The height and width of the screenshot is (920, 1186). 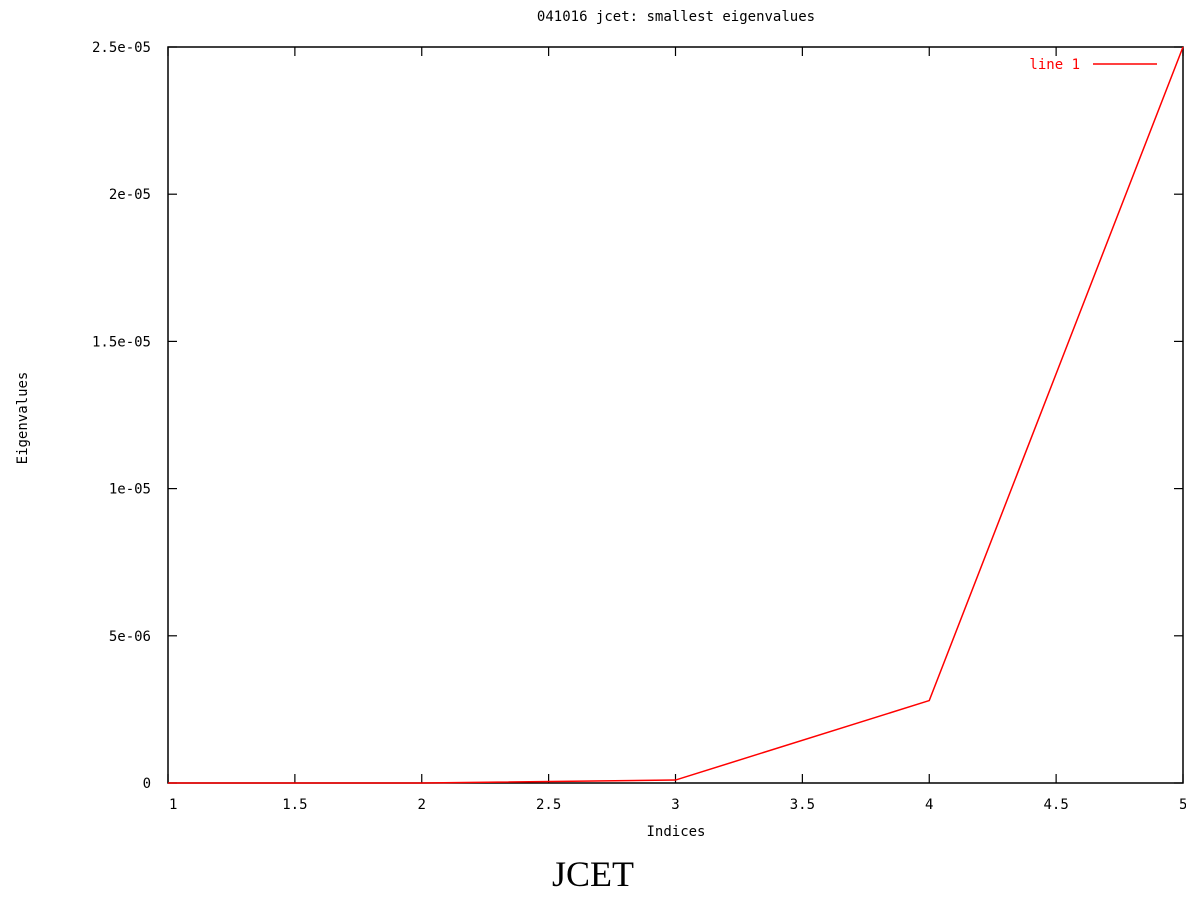 What do you see at coordinates (548, 805) in the screenshot?
I see `x-tick-label: 2.5` at bounding box center [548, 805].